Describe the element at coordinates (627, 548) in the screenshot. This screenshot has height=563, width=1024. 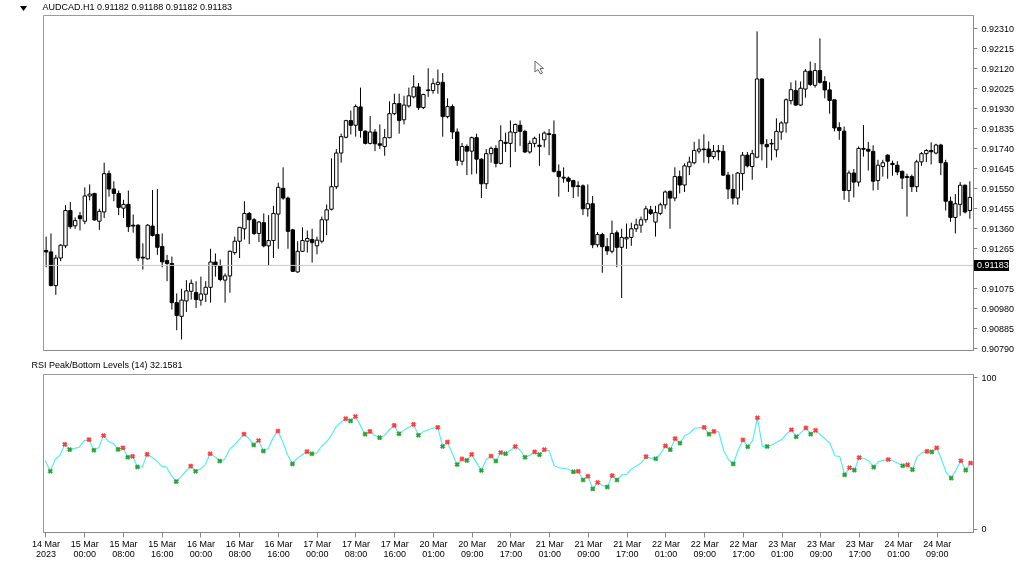
I see `x-tick-label: 21 Mar 17:00` at that location.